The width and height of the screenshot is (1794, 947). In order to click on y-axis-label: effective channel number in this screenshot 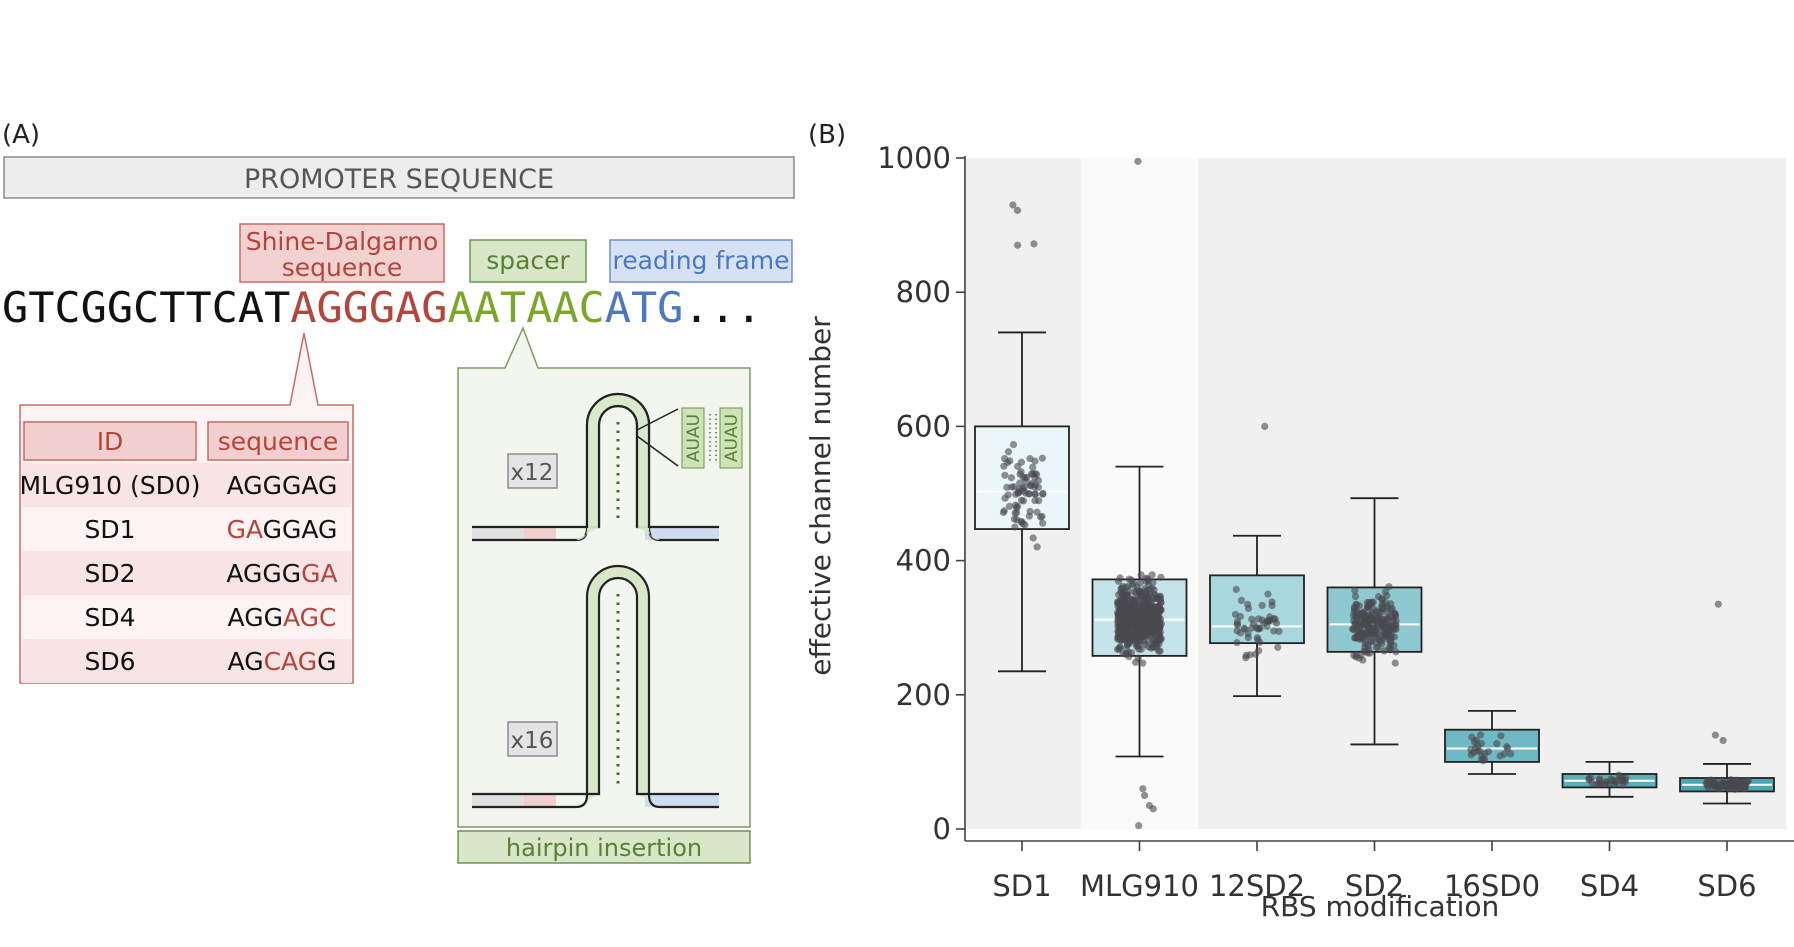, I will do `click(820, 496)`.